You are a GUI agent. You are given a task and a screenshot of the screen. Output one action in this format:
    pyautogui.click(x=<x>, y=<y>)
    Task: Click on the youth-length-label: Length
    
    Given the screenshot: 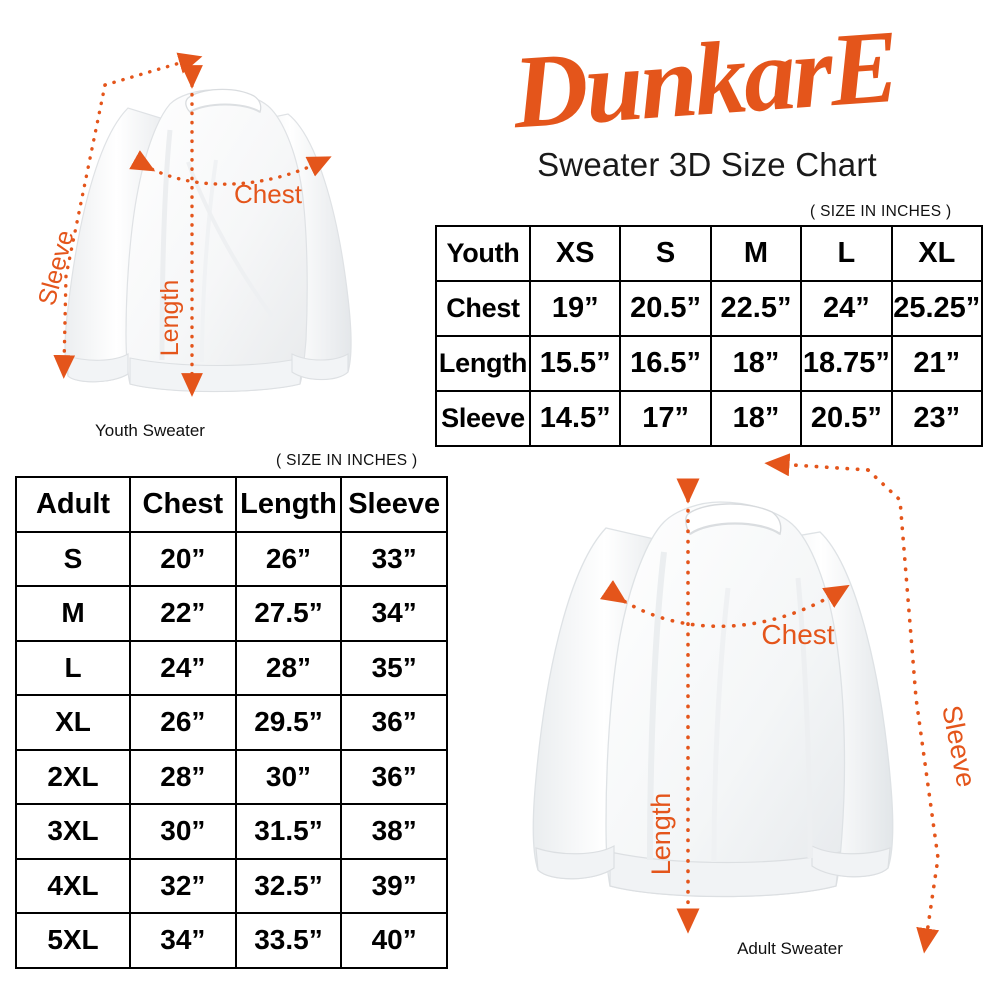 What is the action you would take?
    pyautogui.click(x=170, y=318)
    